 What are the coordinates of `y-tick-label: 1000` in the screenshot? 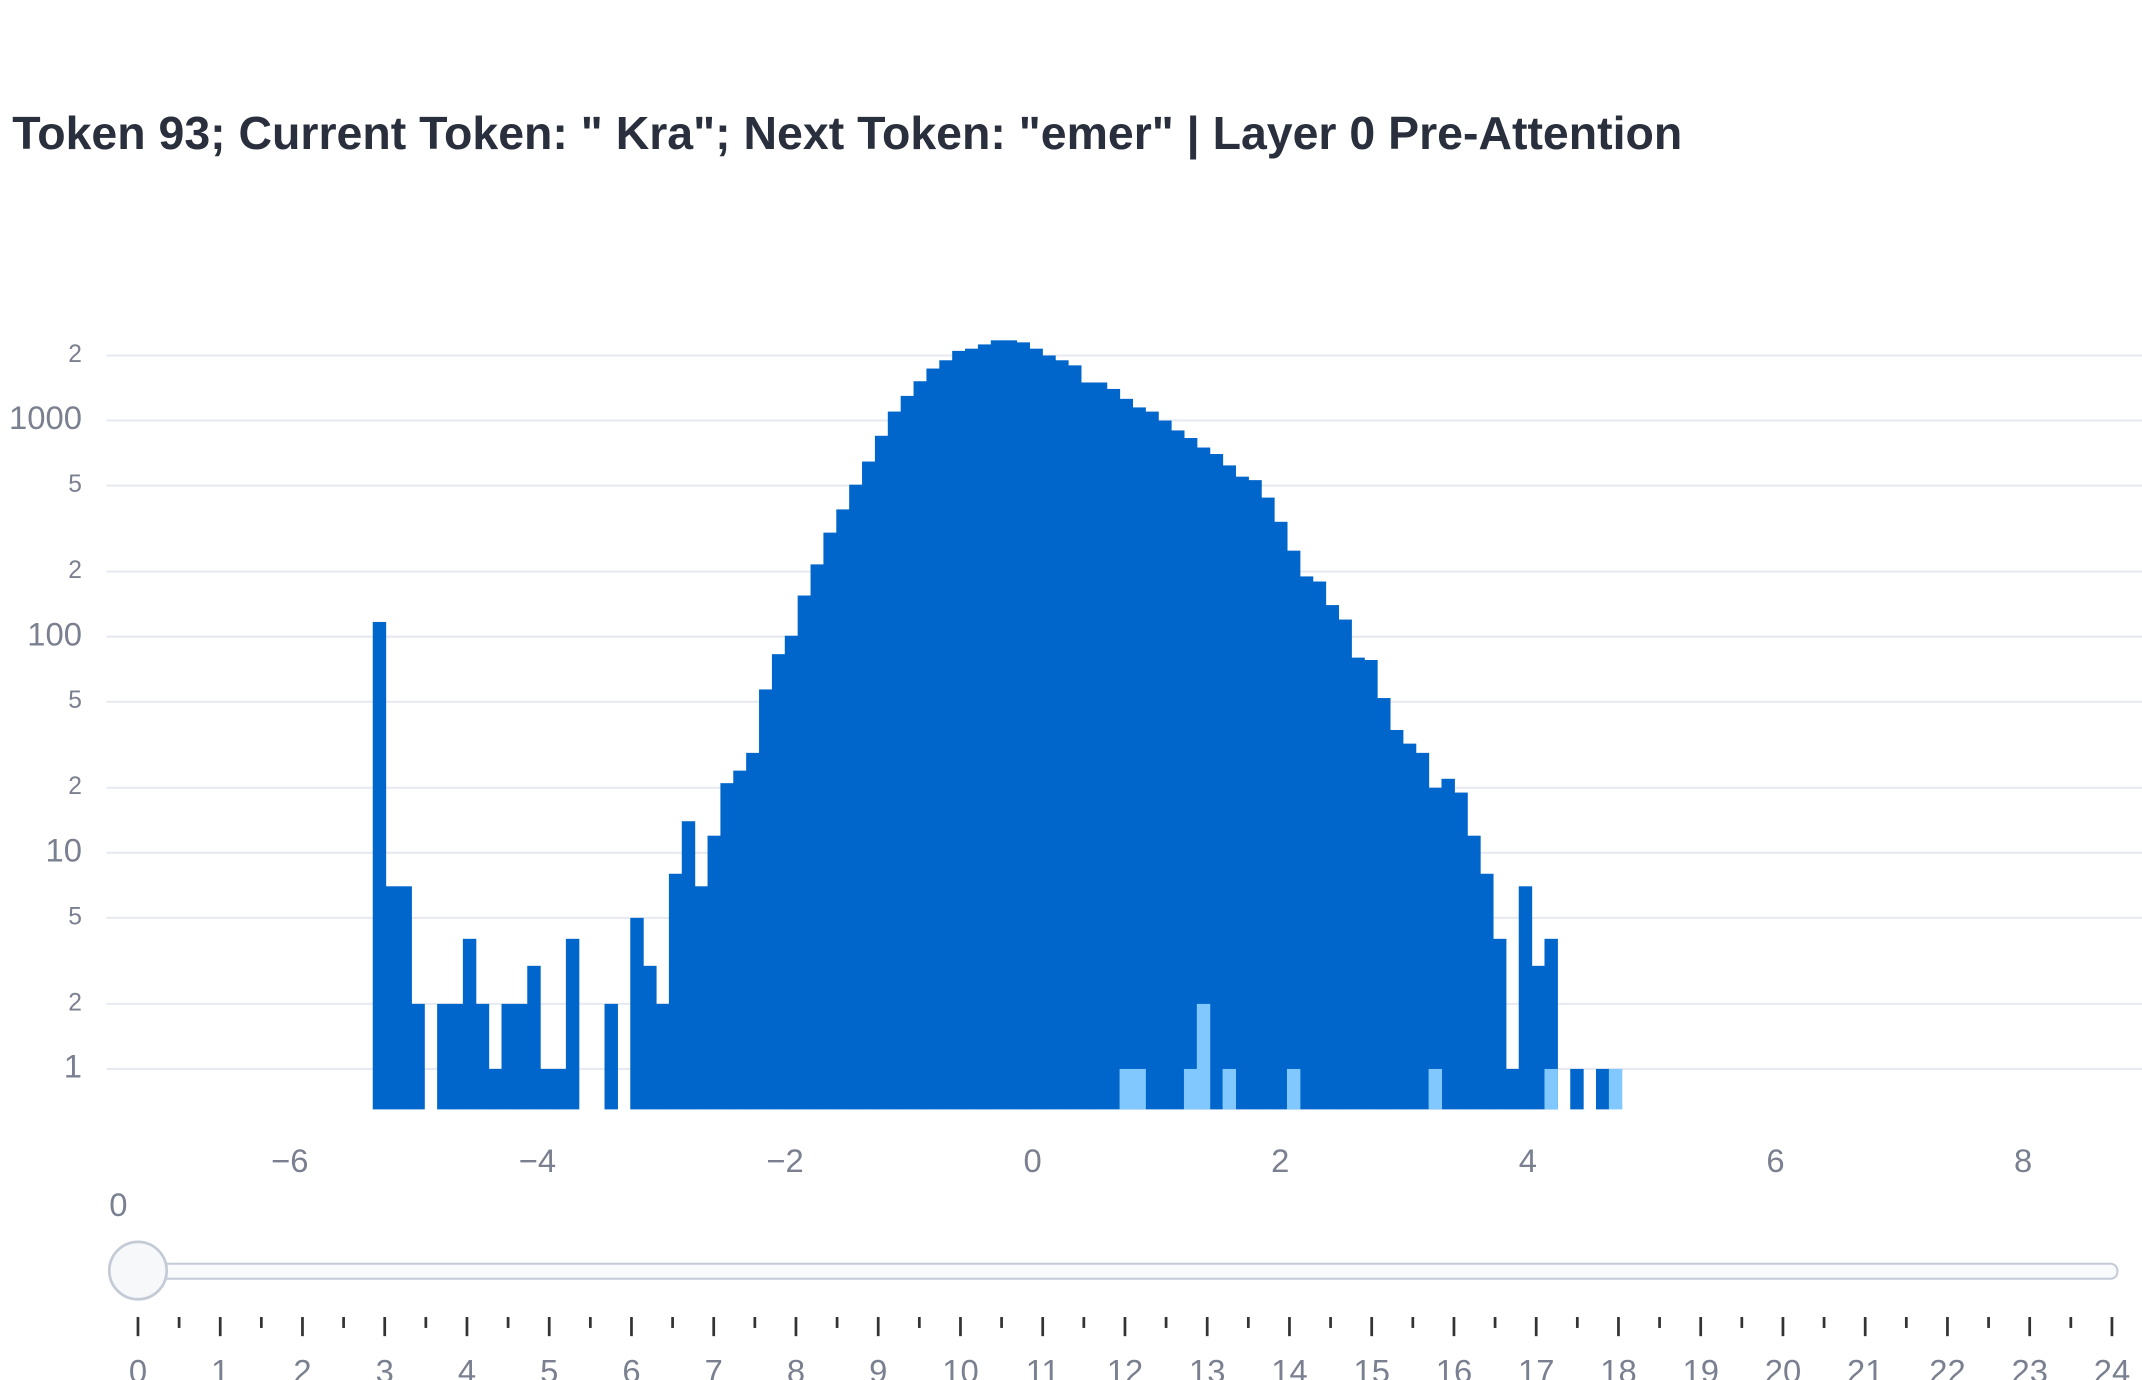 It's located at (45, 417).